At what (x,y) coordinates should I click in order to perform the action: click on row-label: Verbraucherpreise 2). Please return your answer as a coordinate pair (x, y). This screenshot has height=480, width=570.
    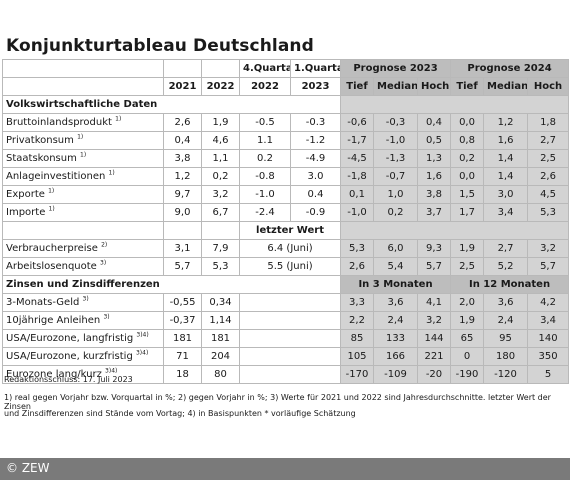
    Looking at the image, I should click on (83, 248).